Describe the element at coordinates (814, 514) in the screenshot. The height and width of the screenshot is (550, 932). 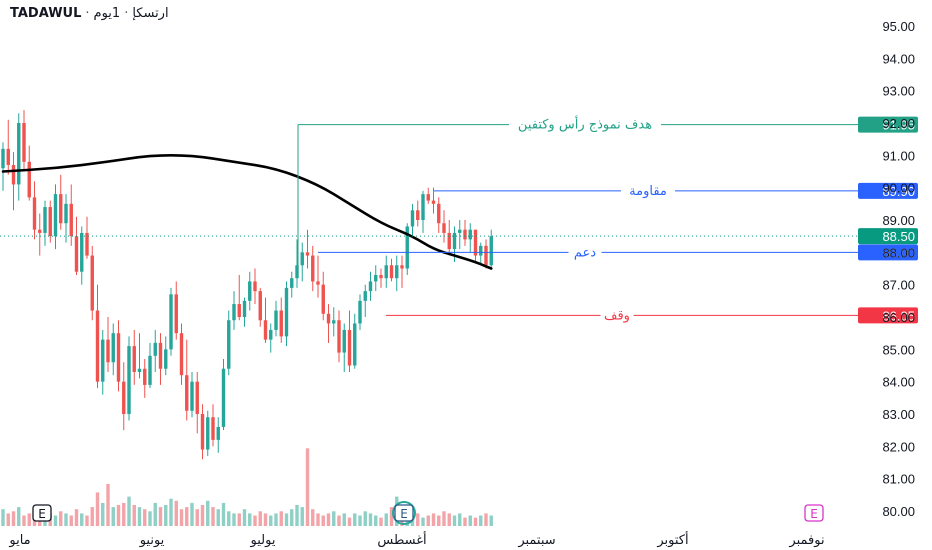
I see `earnings-marker-text: E` at that location.